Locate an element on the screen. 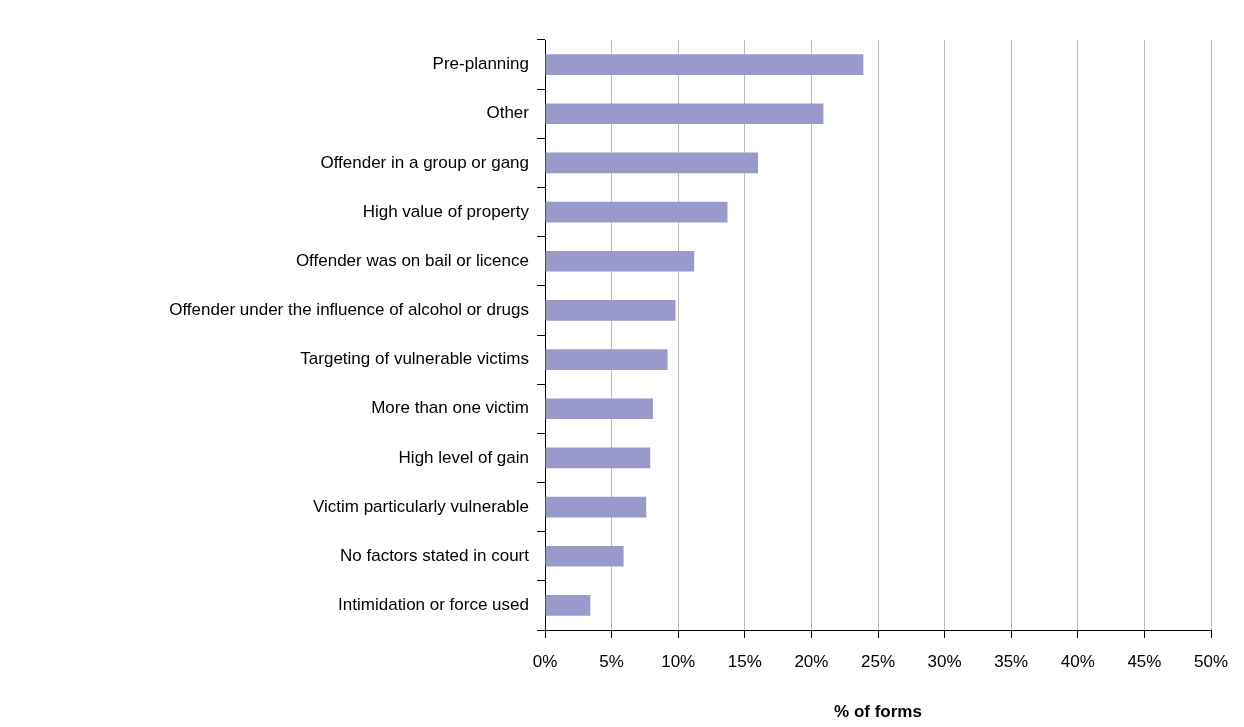  x-tick-label: 35% is located at coordinates (1011, 661).